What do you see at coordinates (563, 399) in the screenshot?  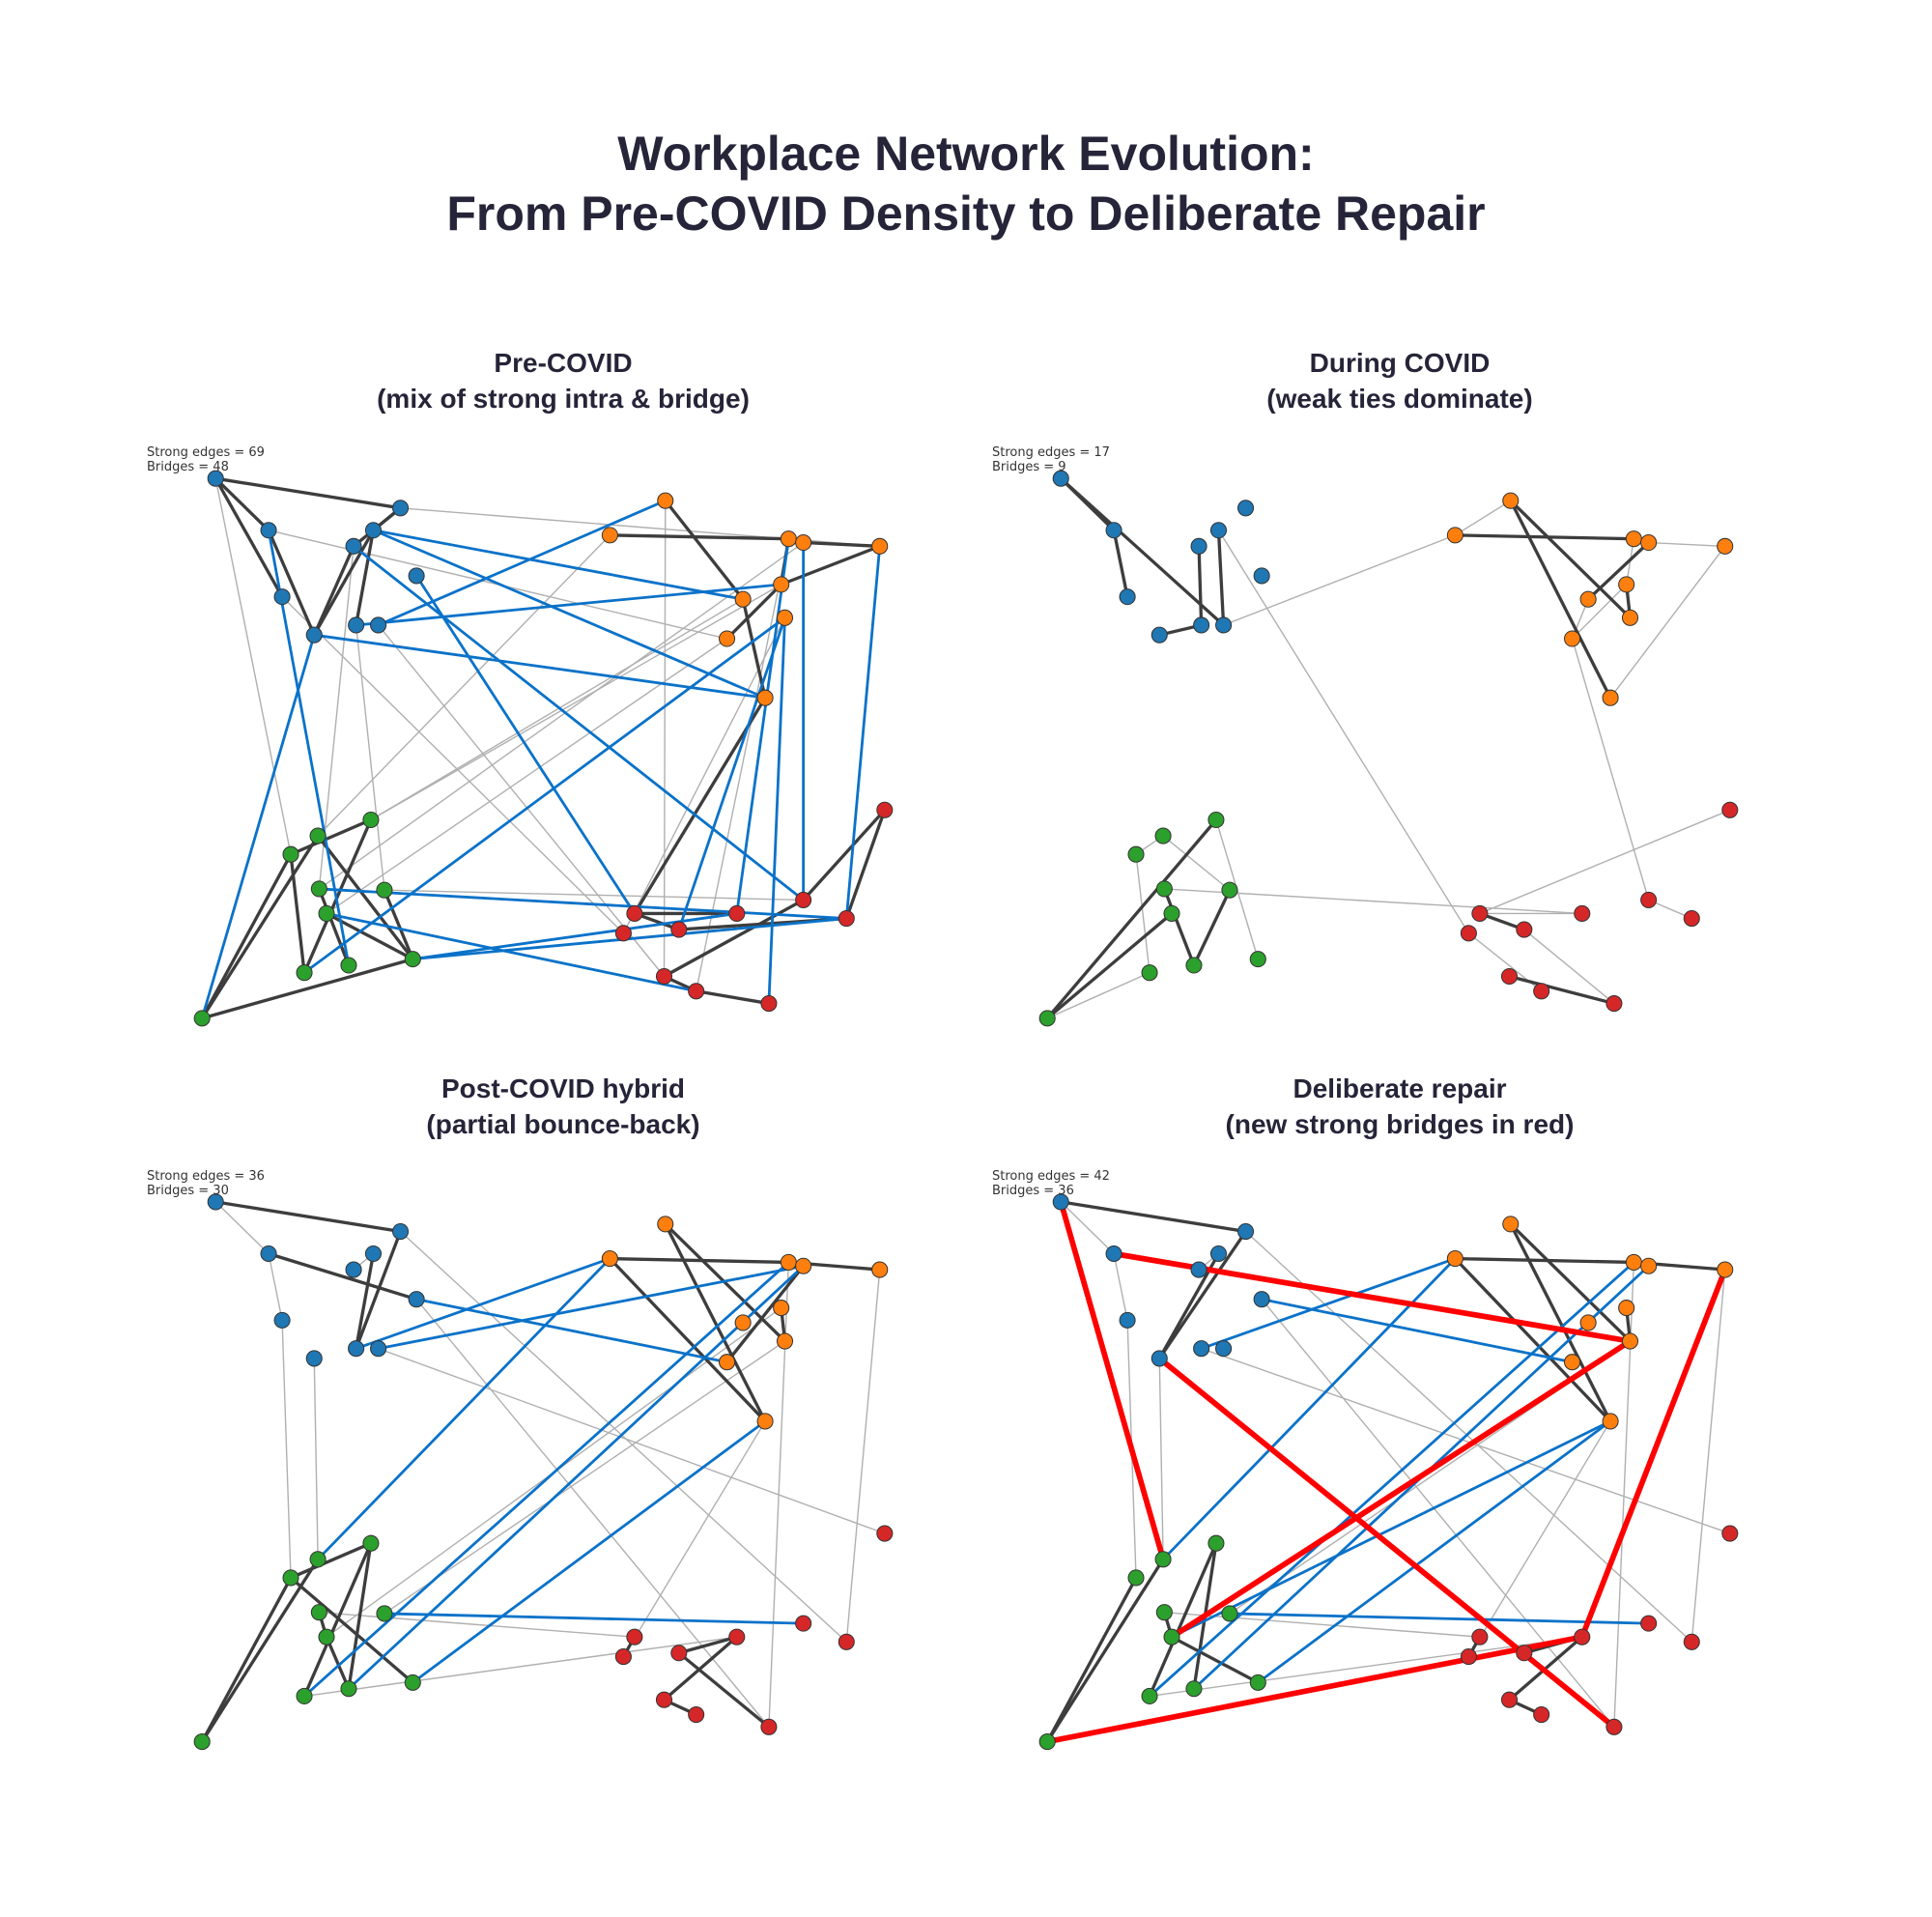 I see `panel-subtitle: (mix of strong intra & bridge)` at bounding box center [563, 399].